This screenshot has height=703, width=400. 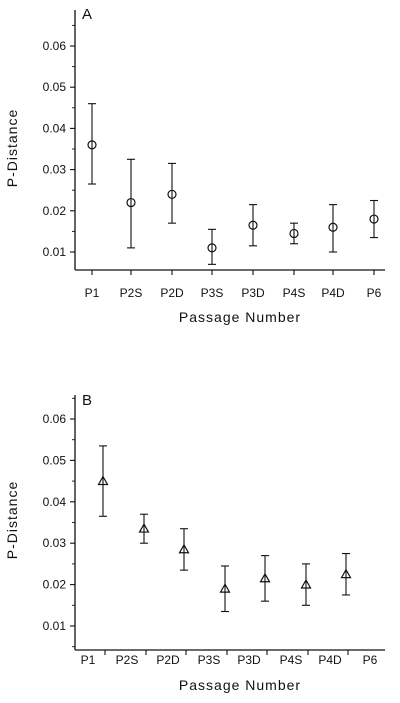 What do you see at coordinates (87, 14) in the screenshot?
I see `panel-label: A` at bounding box center [87, 14].